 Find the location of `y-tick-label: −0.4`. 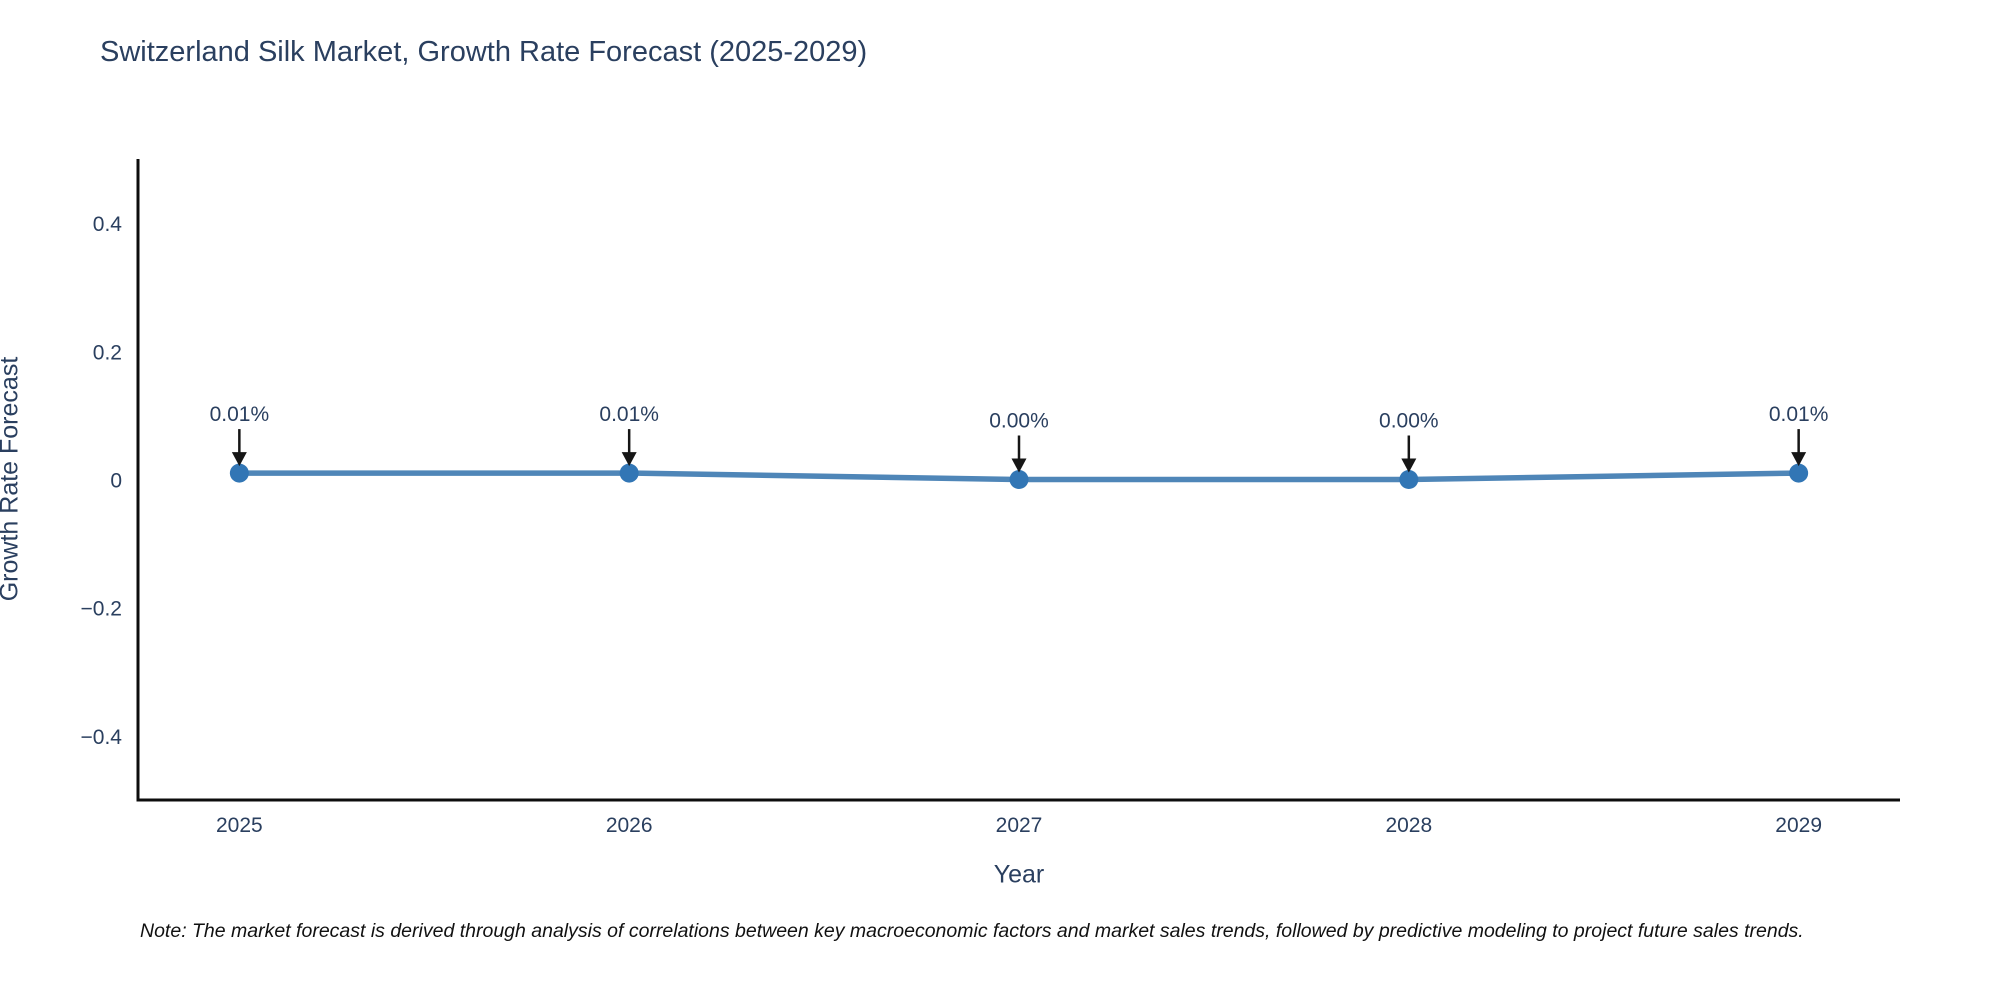

y-tick-label: −0.4 is located at coordinates (102, 737).